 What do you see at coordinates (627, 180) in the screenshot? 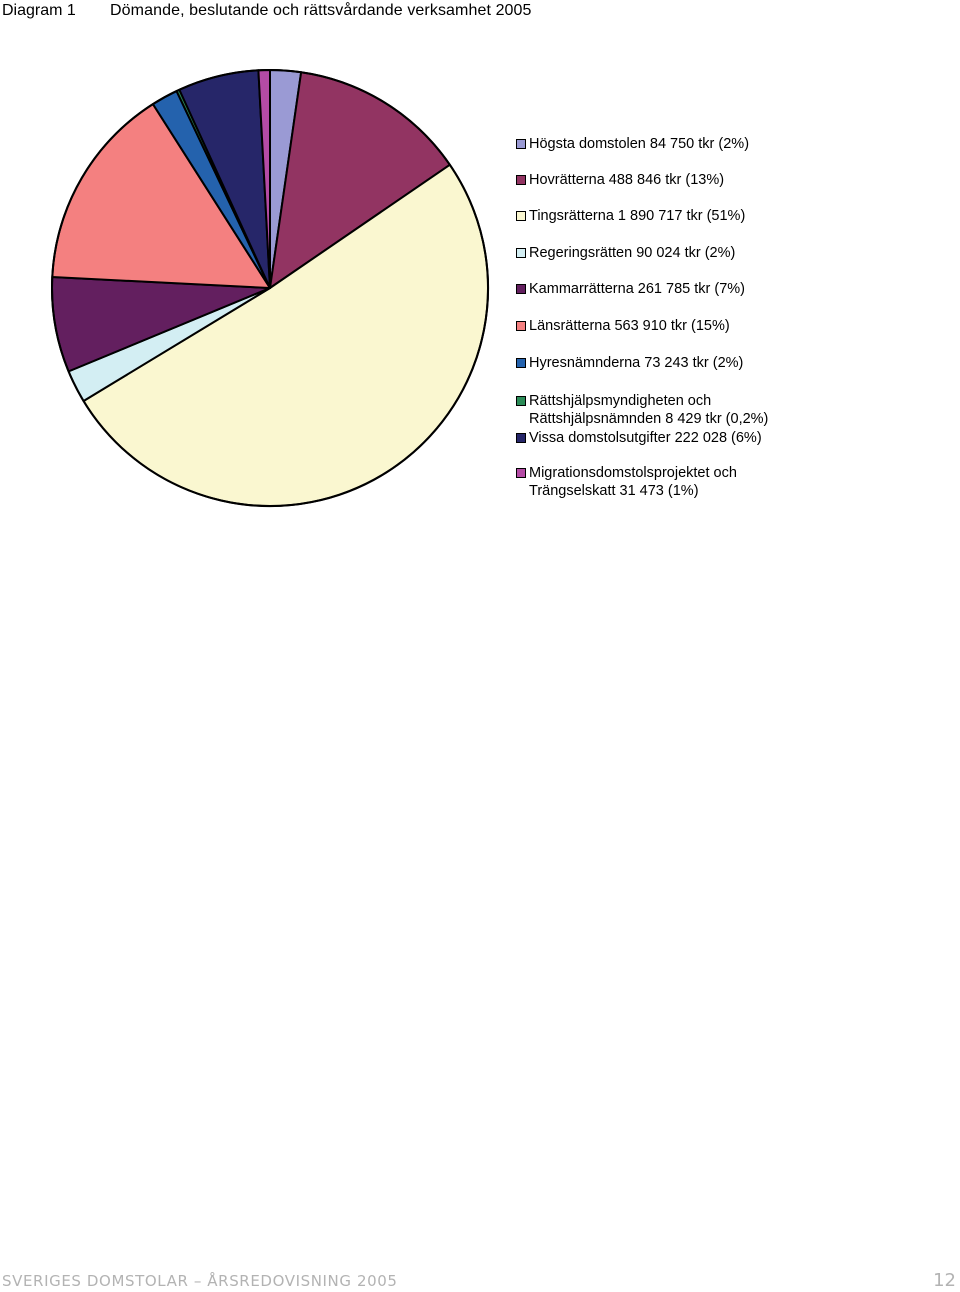
I see `legend-label-2: Hovrätterna 488 846 tkr (13%)` at bounding box center [627, 180].